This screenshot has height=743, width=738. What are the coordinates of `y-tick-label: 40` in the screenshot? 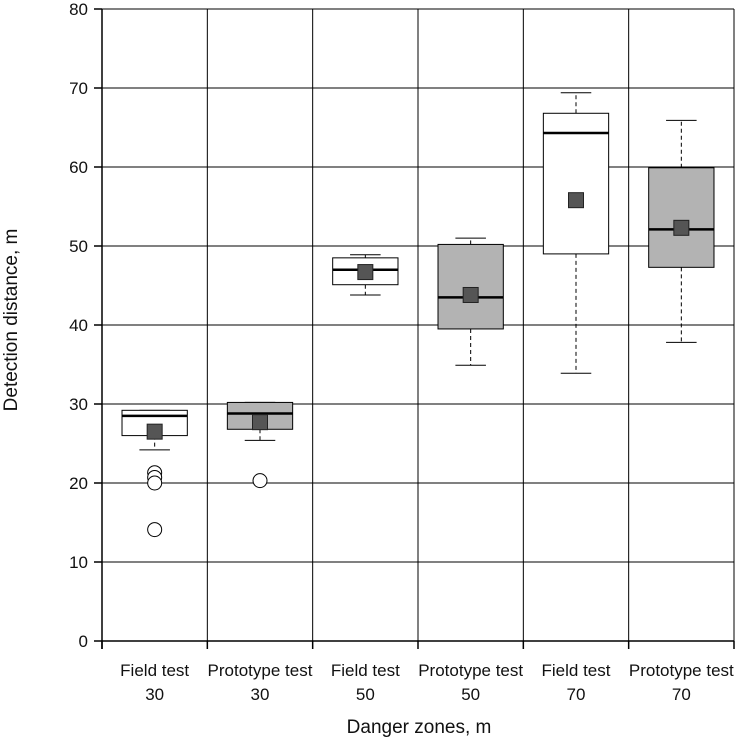 It's located at (78, 325).